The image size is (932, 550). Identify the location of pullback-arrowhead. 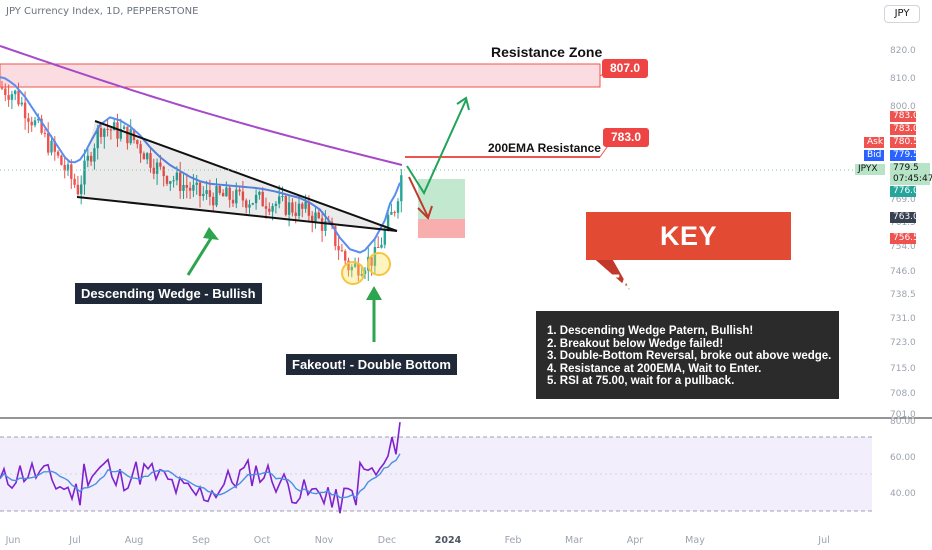
(425, 212).